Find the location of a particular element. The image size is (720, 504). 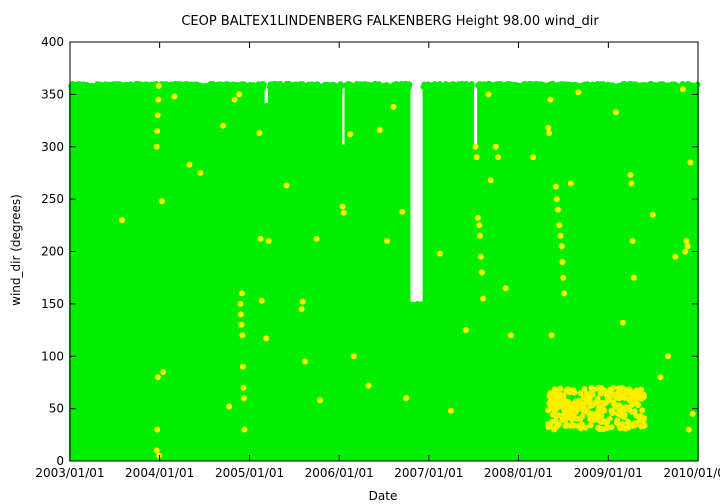

y-tick-label: 150 is located at coordinates (52, 304).